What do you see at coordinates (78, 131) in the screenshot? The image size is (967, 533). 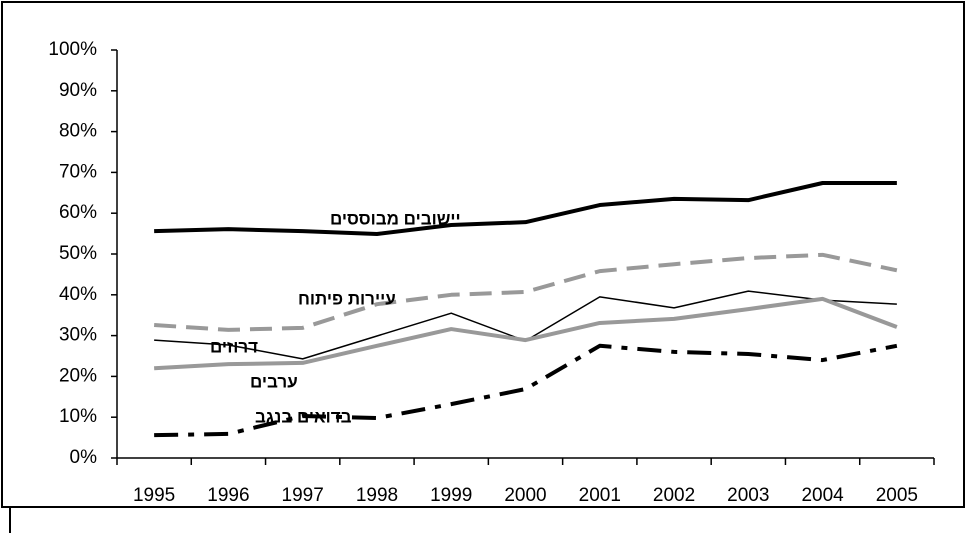 I see `y-tick-label: 80%` at bounding box center [78, 131].